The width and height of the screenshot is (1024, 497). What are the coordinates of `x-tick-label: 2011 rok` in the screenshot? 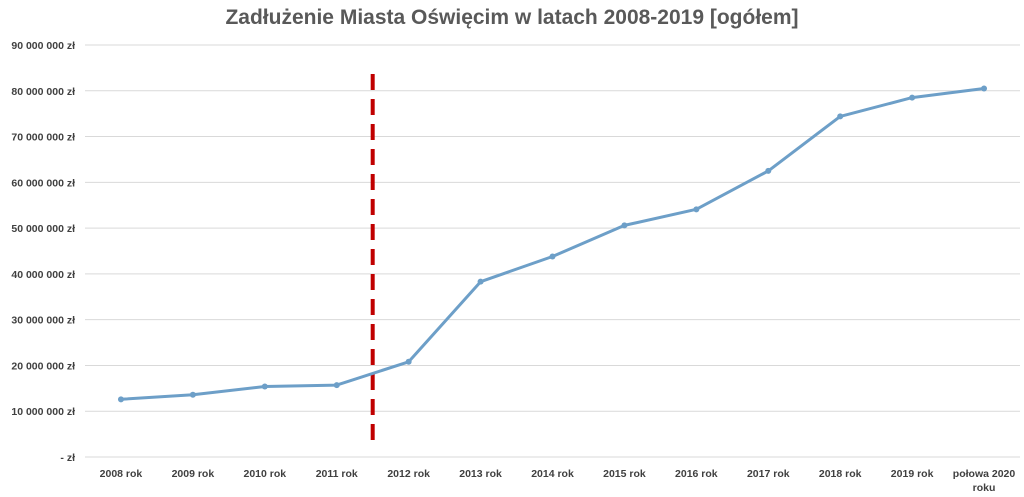 It's located at (337, 474).